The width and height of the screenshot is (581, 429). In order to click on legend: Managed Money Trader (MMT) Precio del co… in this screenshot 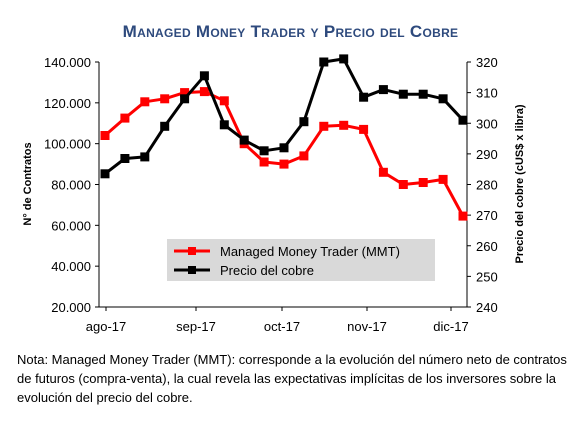, I will do `click(301, 260)`.